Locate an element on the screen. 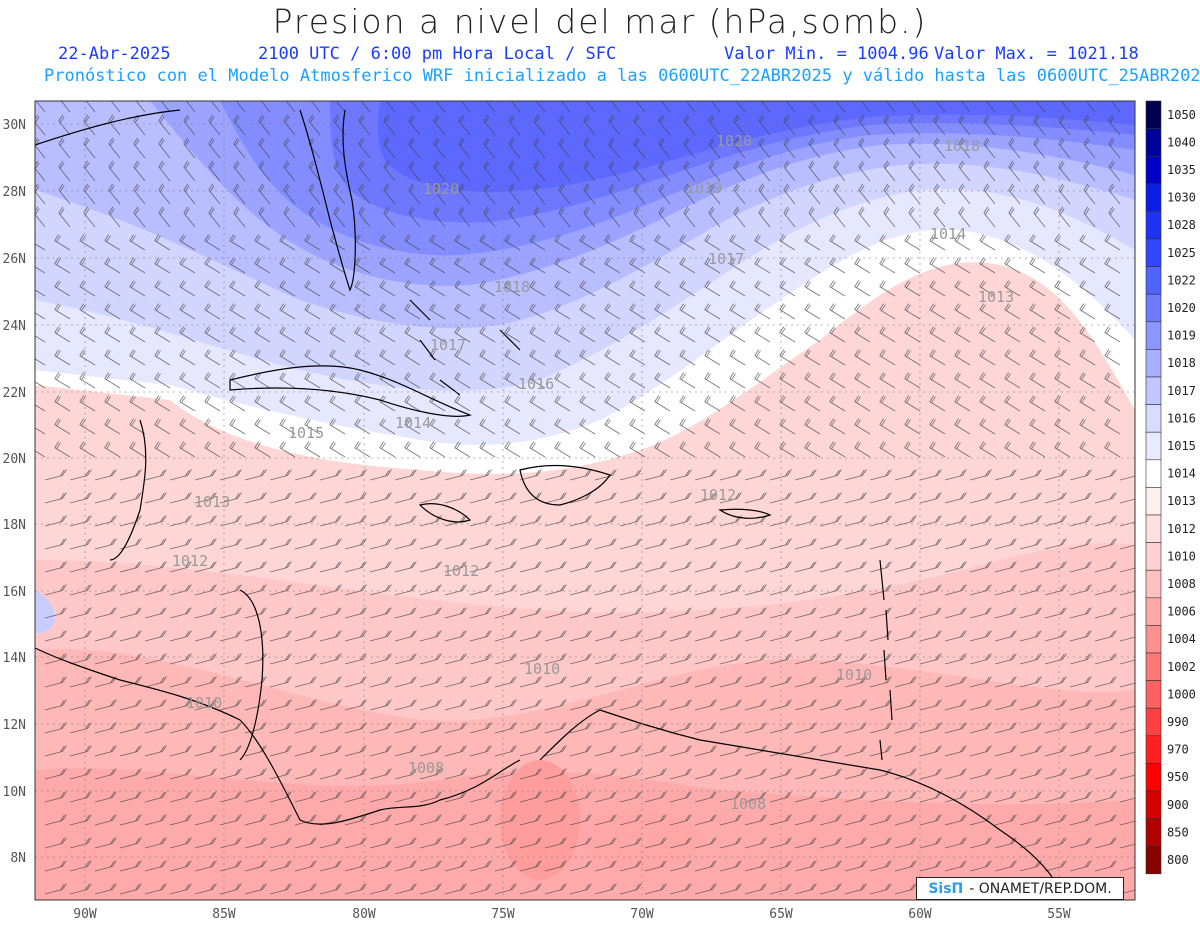 This screenshot has width=1200, height=927. lon-axis: 90W 85W 80W 75W 70W 65W 60W 55W is located at coordinates (572, 914).